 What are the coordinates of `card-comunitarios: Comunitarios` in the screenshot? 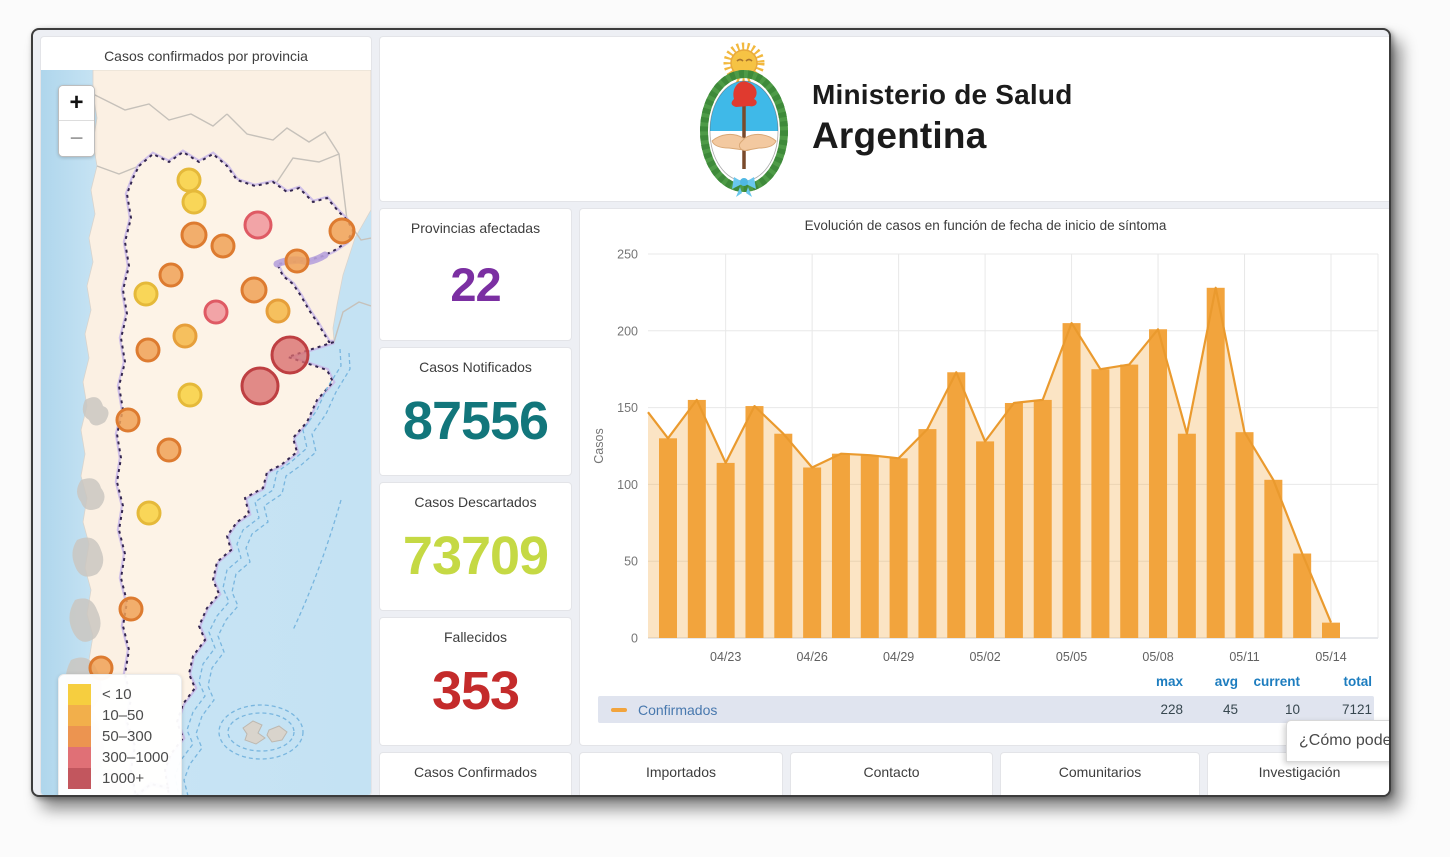 It's located at (1100, 773).